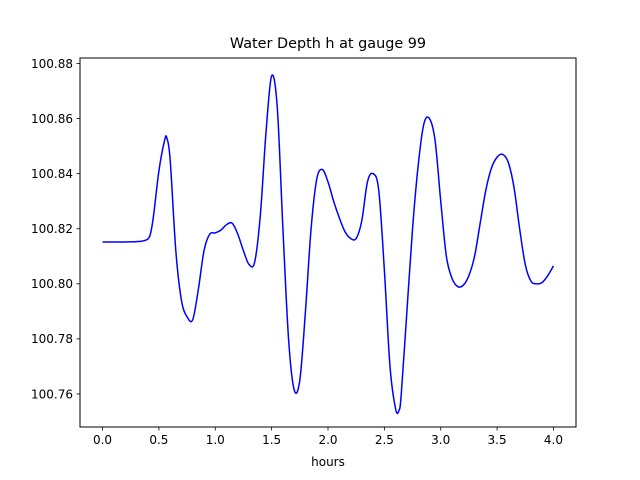  What do you see at coordinates (271, 440) in the screenshot?
I see `x-tick-label: 1.5` at bounding box center [271, 440].